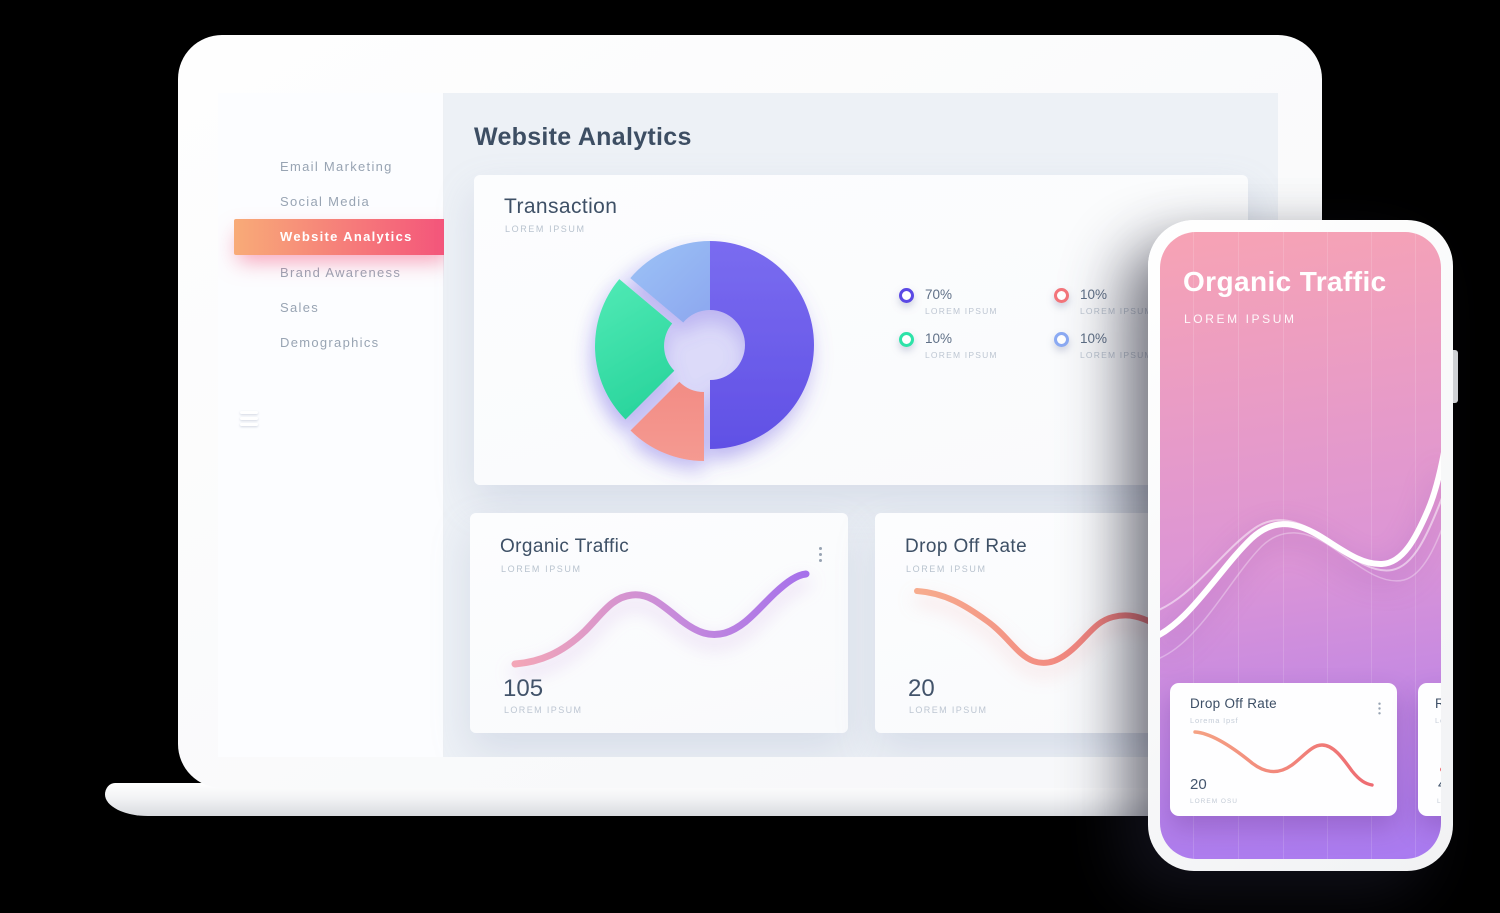  I want to click on dropoff-card-subtitle: LOREM IPSUM, so click(946, 569).